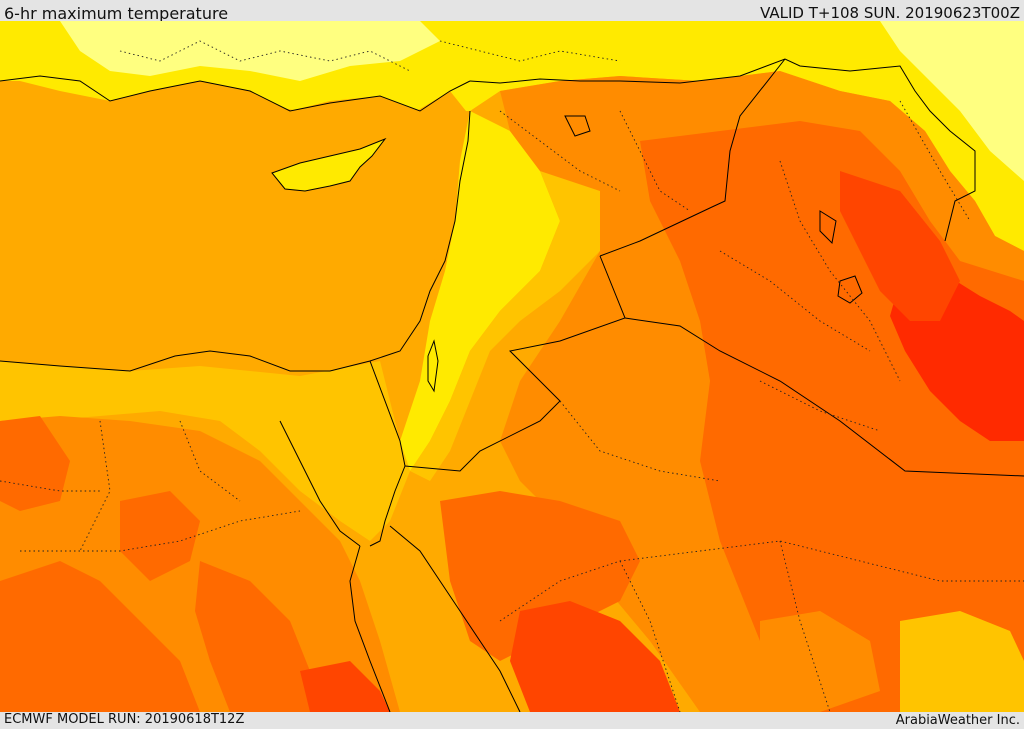 This screenshot has width=1024, height=729. What do you see at coordinates (595, 161) in the screenshot?
I see `admin-boundaries-syria` at bounding box center [595, 161].